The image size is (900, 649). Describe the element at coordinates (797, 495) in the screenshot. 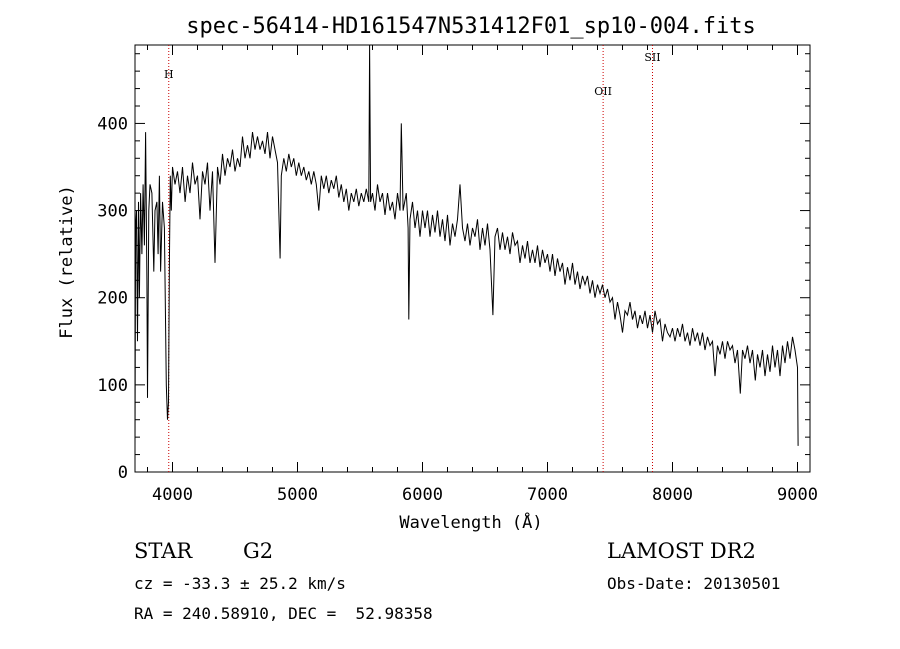

I see `x-tick-label: 9000` at that location.